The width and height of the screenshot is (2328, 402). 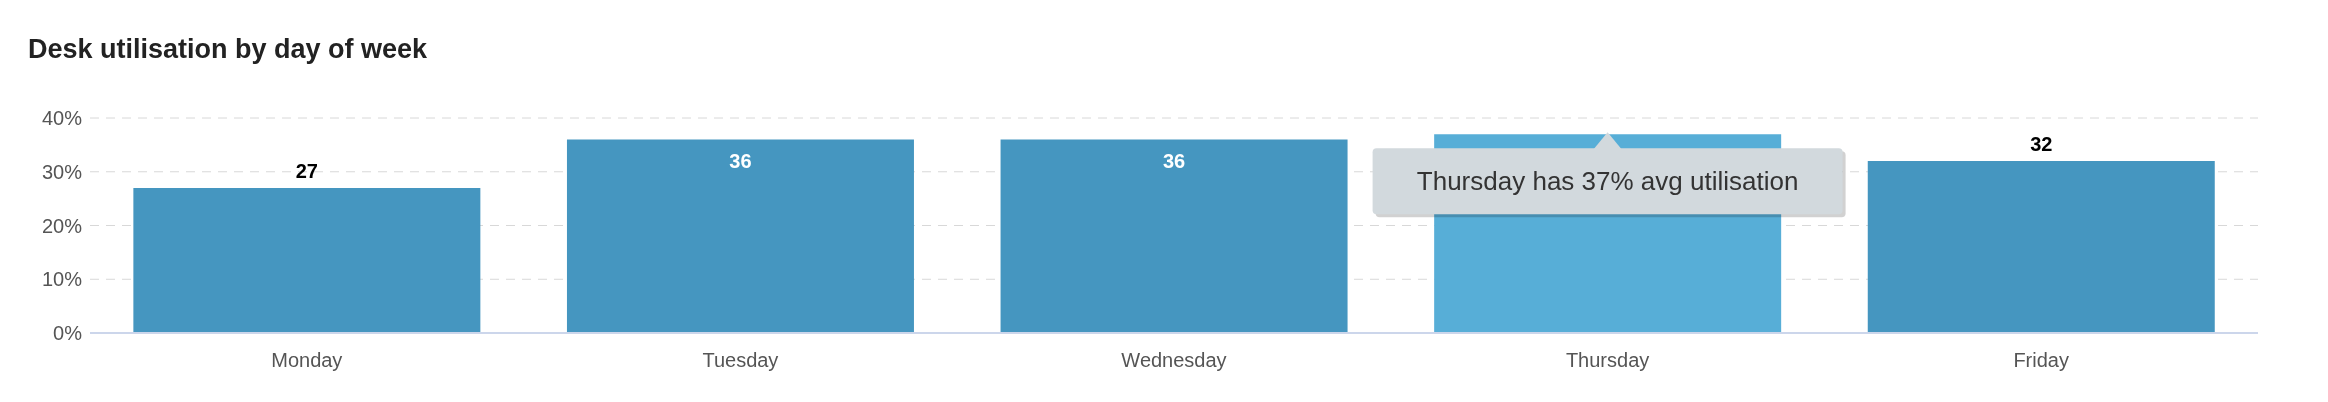 What do you see at coordinates (306, 170) in the screenshot?
I see `data-label: 27` at bounding box center [306, 170].